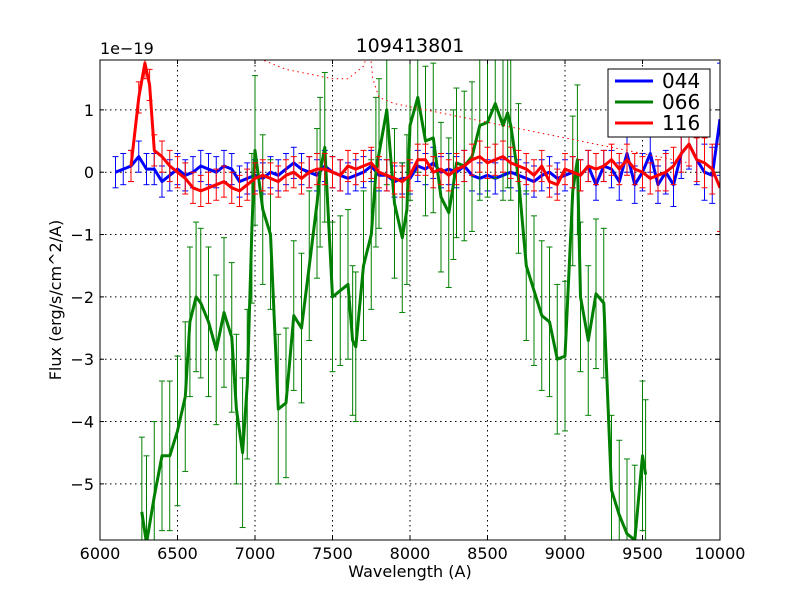 Image resolution: width=800 pixels, height=600 pixels. I want to click on y-tick-label: −5, so click(82, 484).